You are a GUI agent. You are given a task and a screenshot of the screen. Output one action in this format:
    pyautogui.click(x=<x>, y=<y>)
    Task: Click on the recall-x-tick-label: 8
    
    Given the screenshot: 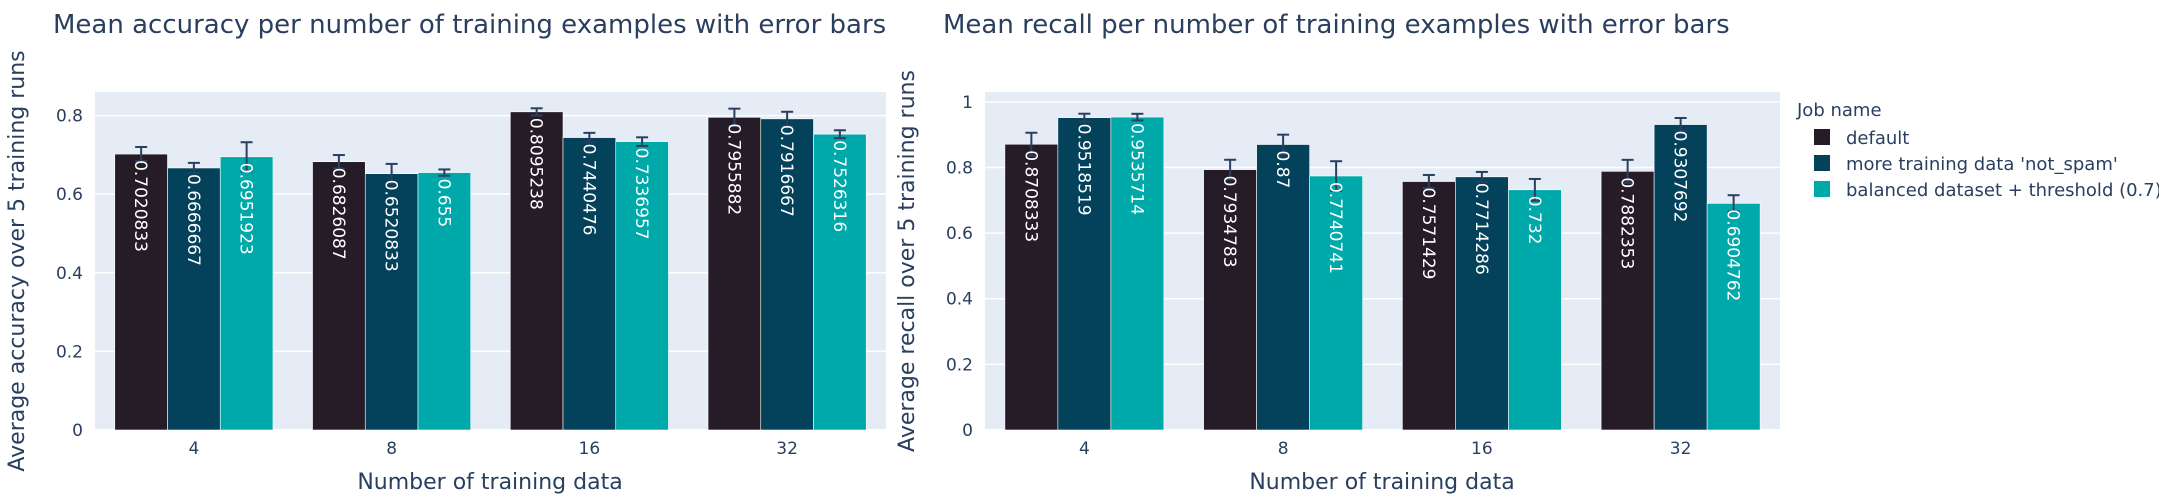 What is the action you would take?
    pyautogui.click(x=1283, y=449)
    